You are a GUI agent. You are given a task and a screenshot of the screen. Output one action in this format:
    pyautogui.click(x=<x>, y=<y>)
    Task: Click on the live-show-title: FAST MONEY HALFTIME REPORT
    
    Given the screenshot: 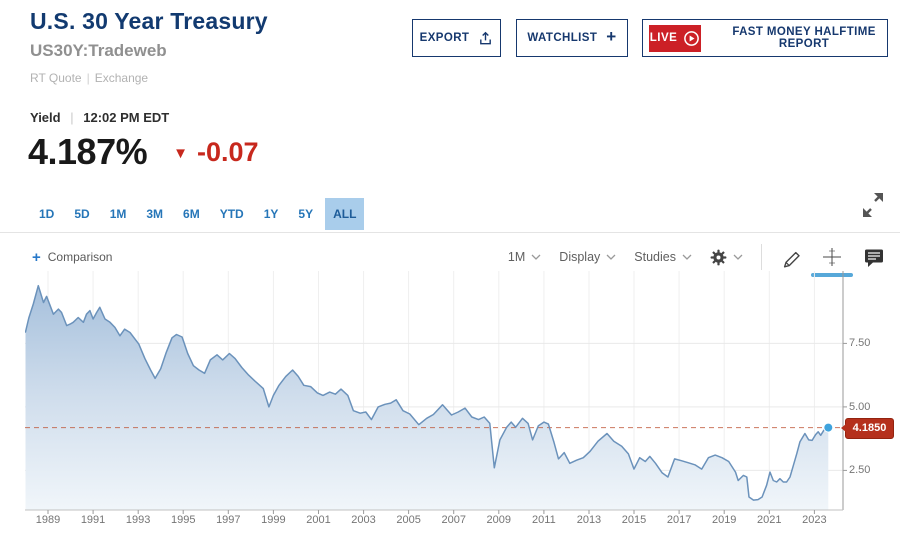 What is the action you would take?
    pyautogui.click(x=804, y=38)
    